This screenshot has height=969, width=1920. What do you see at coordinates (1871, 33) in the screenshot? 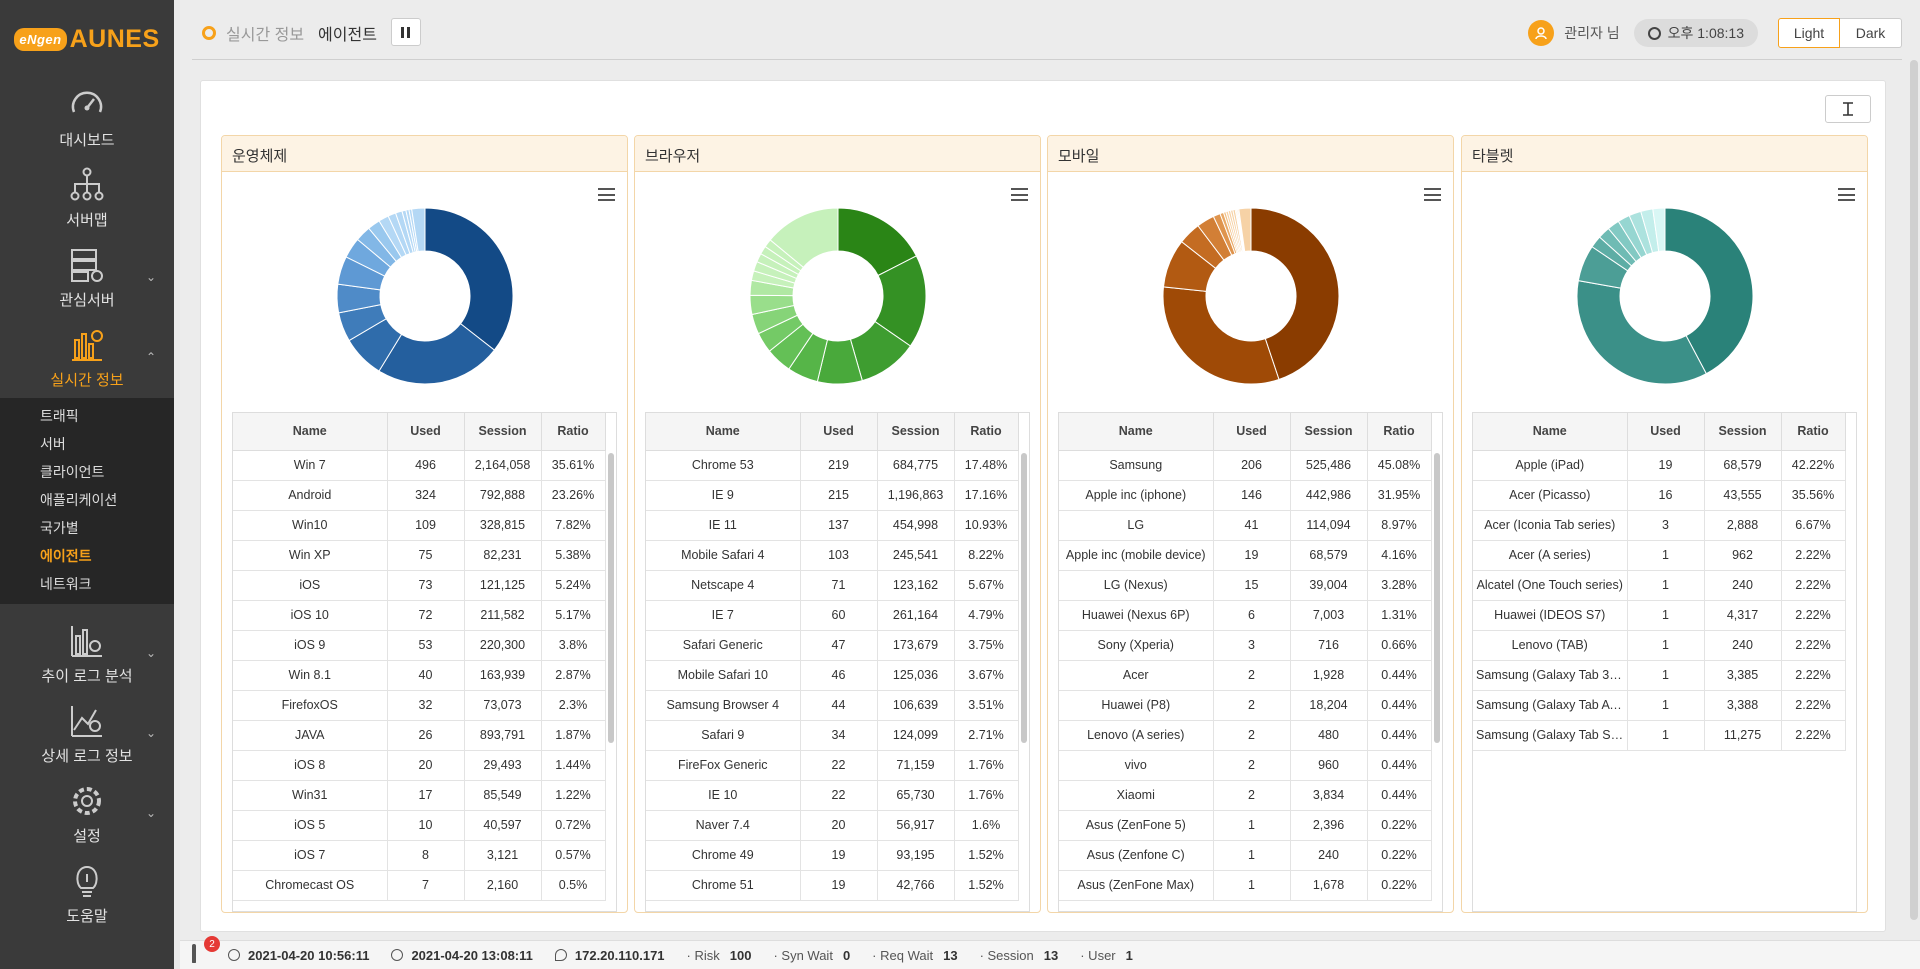
I see `theme-dark-button: Dark` at bounding box center [1871, 33].